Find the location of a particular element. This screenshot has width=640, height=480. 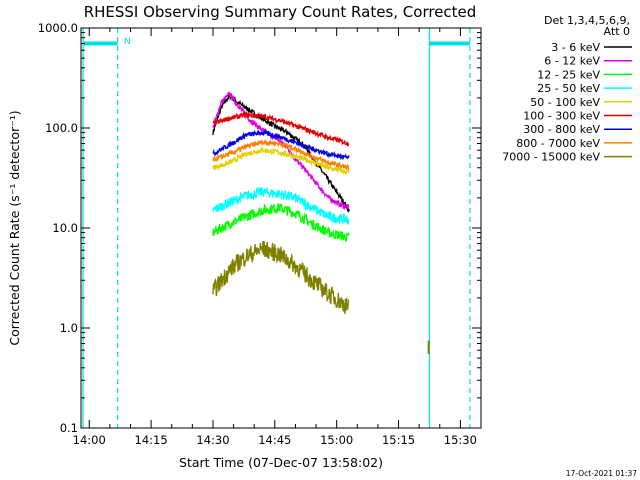

legend-label: 3 - 6 keV is located at coordinates (575, 47).